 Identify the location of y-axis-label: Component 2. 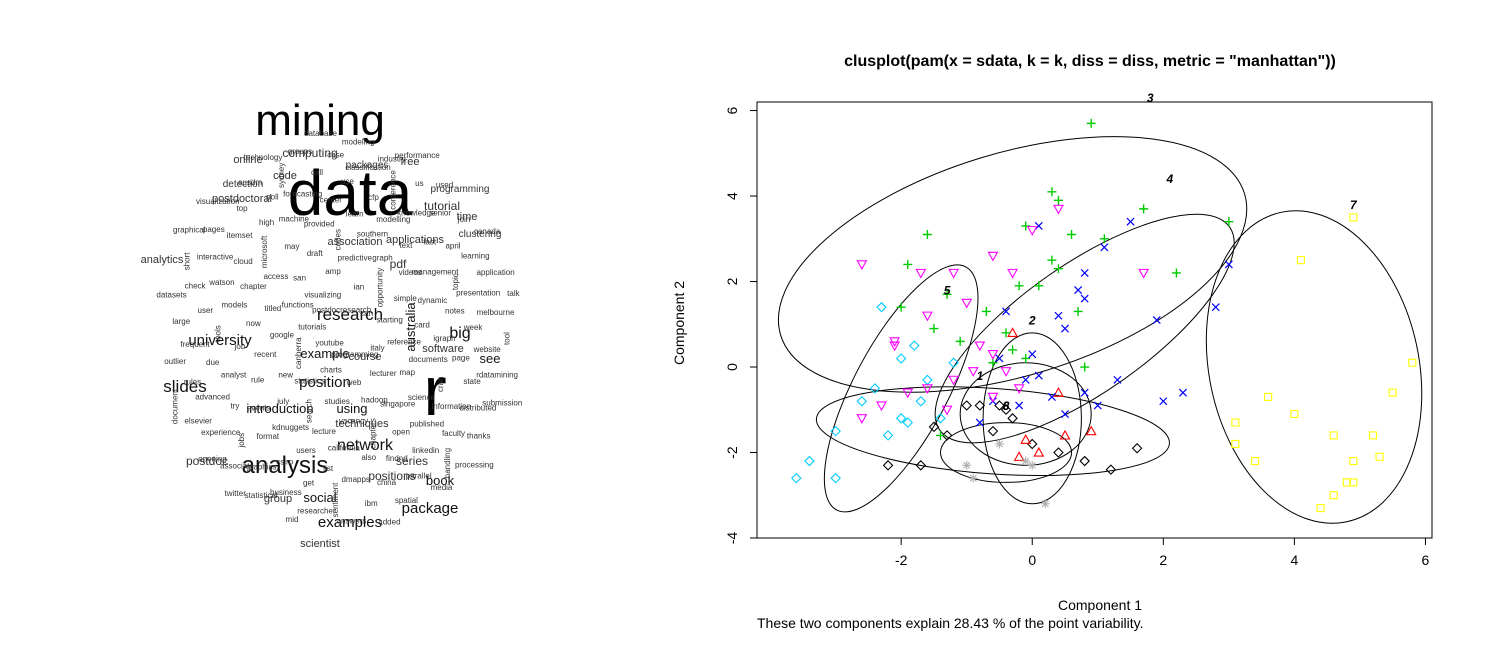
(679, 323).